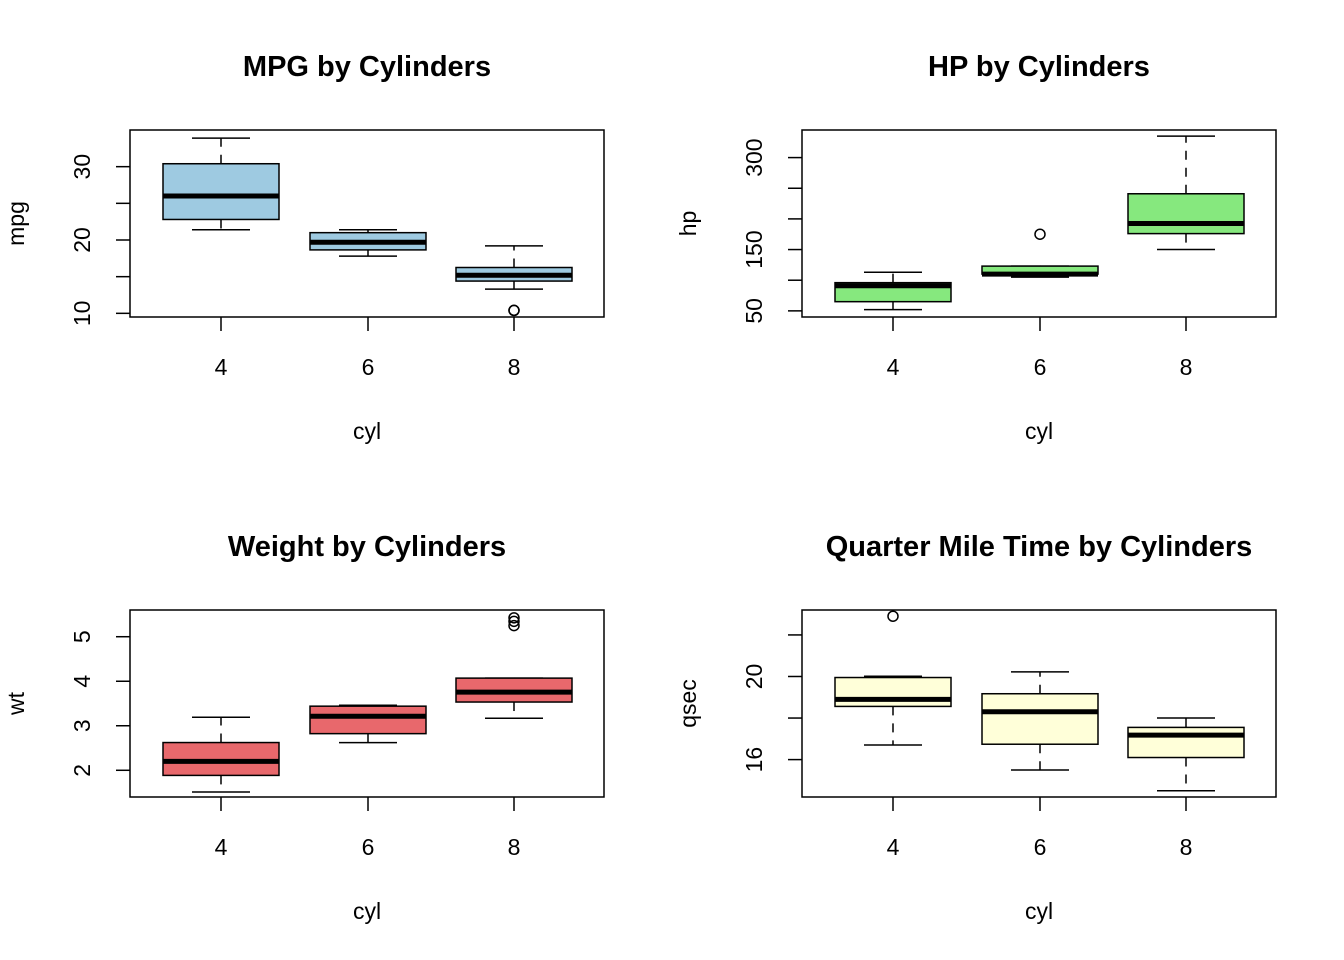 The image size is (1344, 960). What do you see at coordinates (754, 249) in the screenshot?
I see `y-tick-label: 150` at bounding box center [754, 249].